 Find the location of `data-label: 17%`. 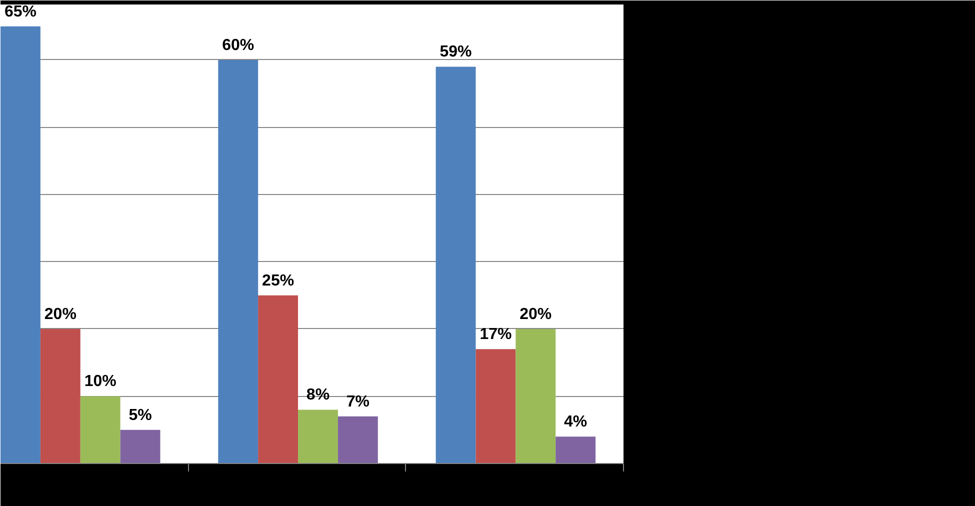

data-label: 17% is located at coordinates (496, 335).